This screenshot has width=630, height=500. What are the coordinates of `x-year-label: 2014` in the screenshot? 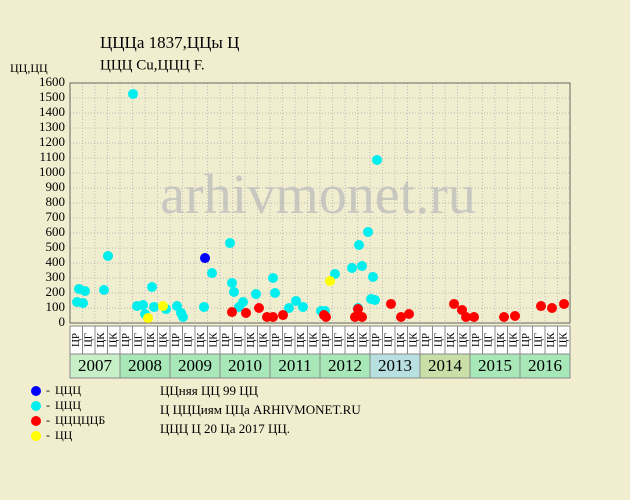 It's located at (445, 365).